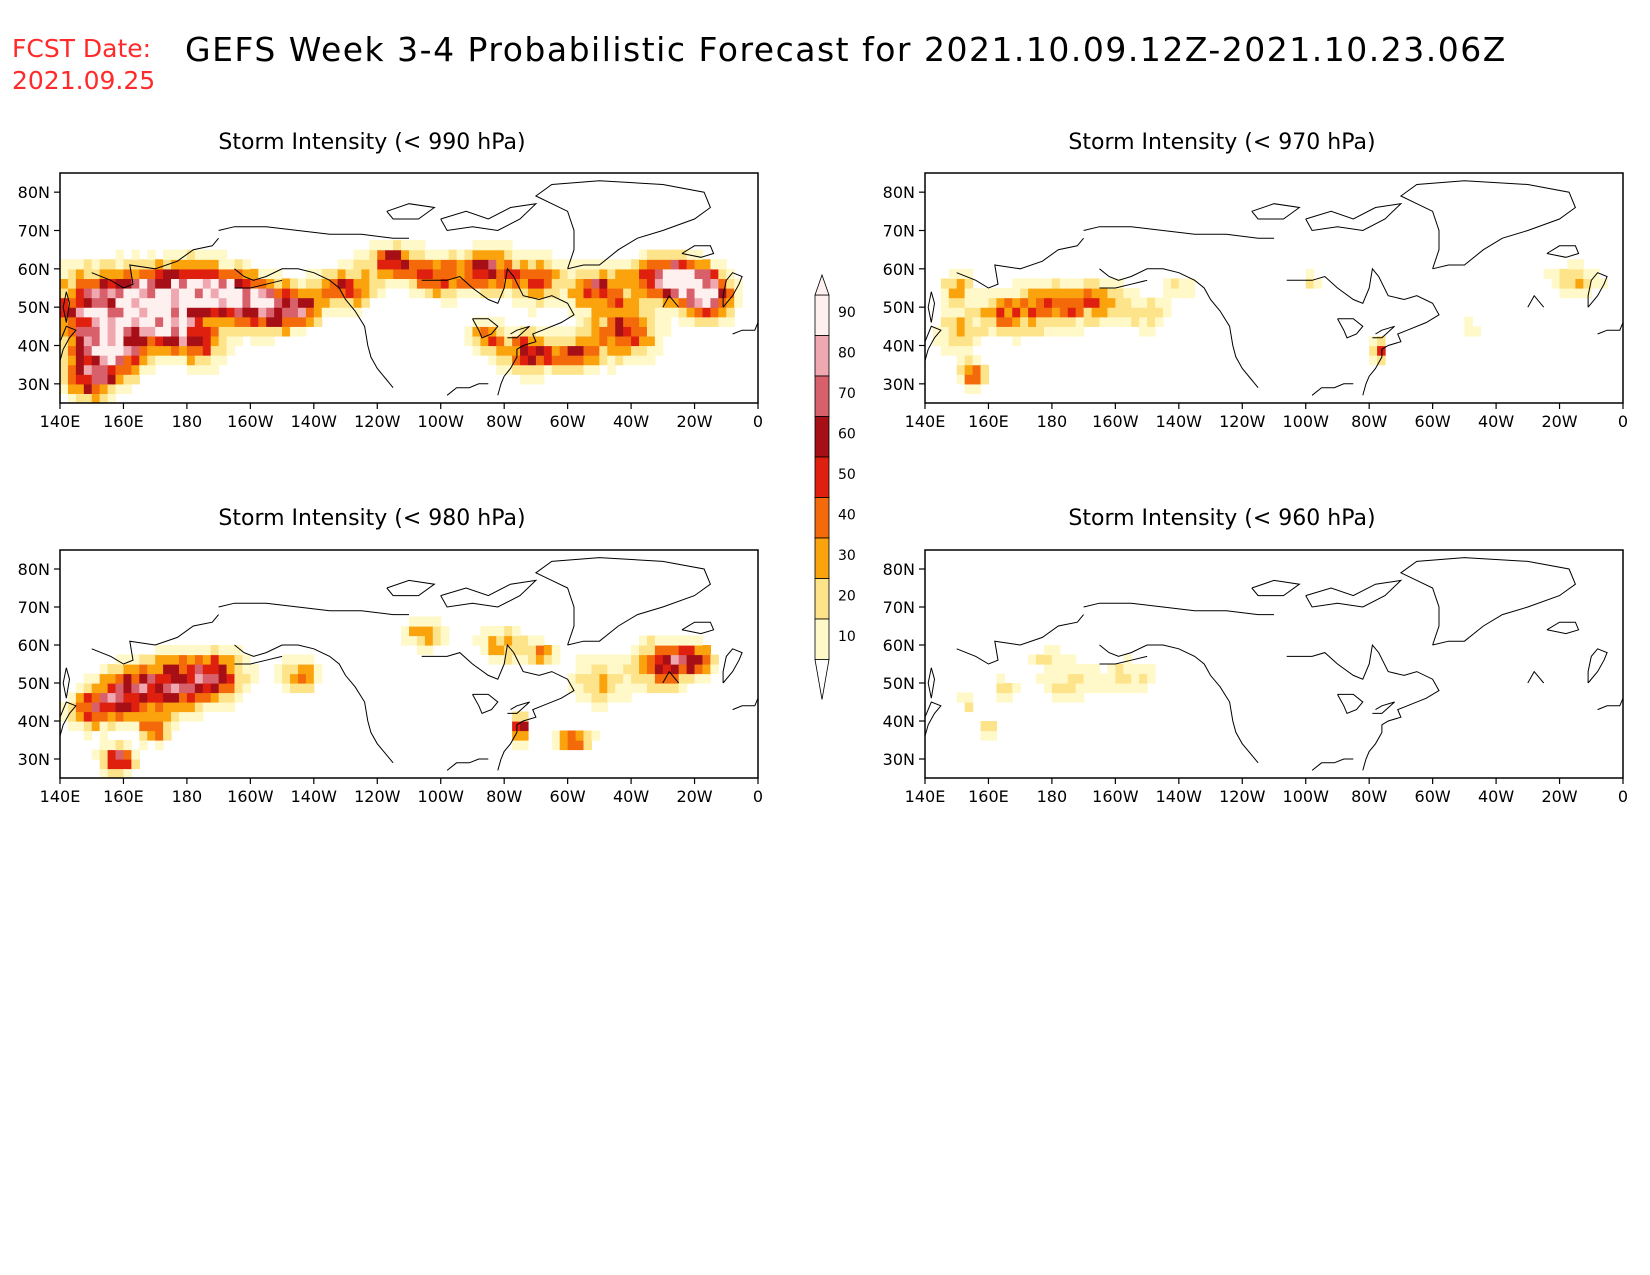 The image size is (1650, 1275). I want to click on lon-tick-label: 0, so click(1623, 796).